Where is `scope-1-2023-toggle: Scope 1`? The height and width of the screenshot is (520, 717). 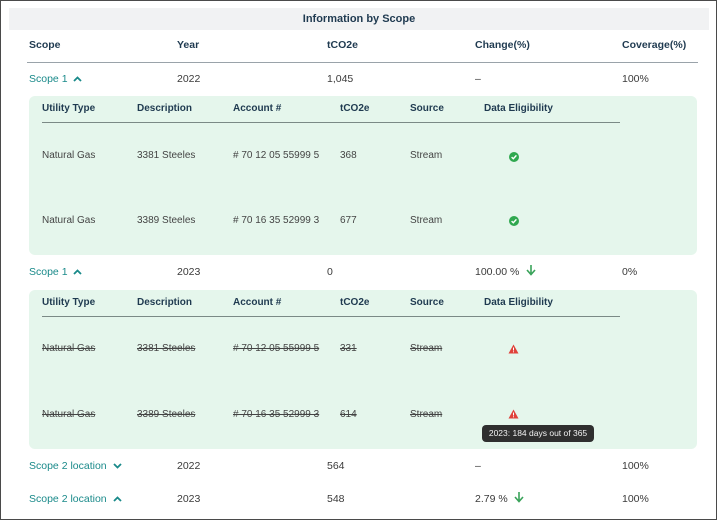
scope-1-2023-toggle: Scope 1 is located at coordinates (56, 272).